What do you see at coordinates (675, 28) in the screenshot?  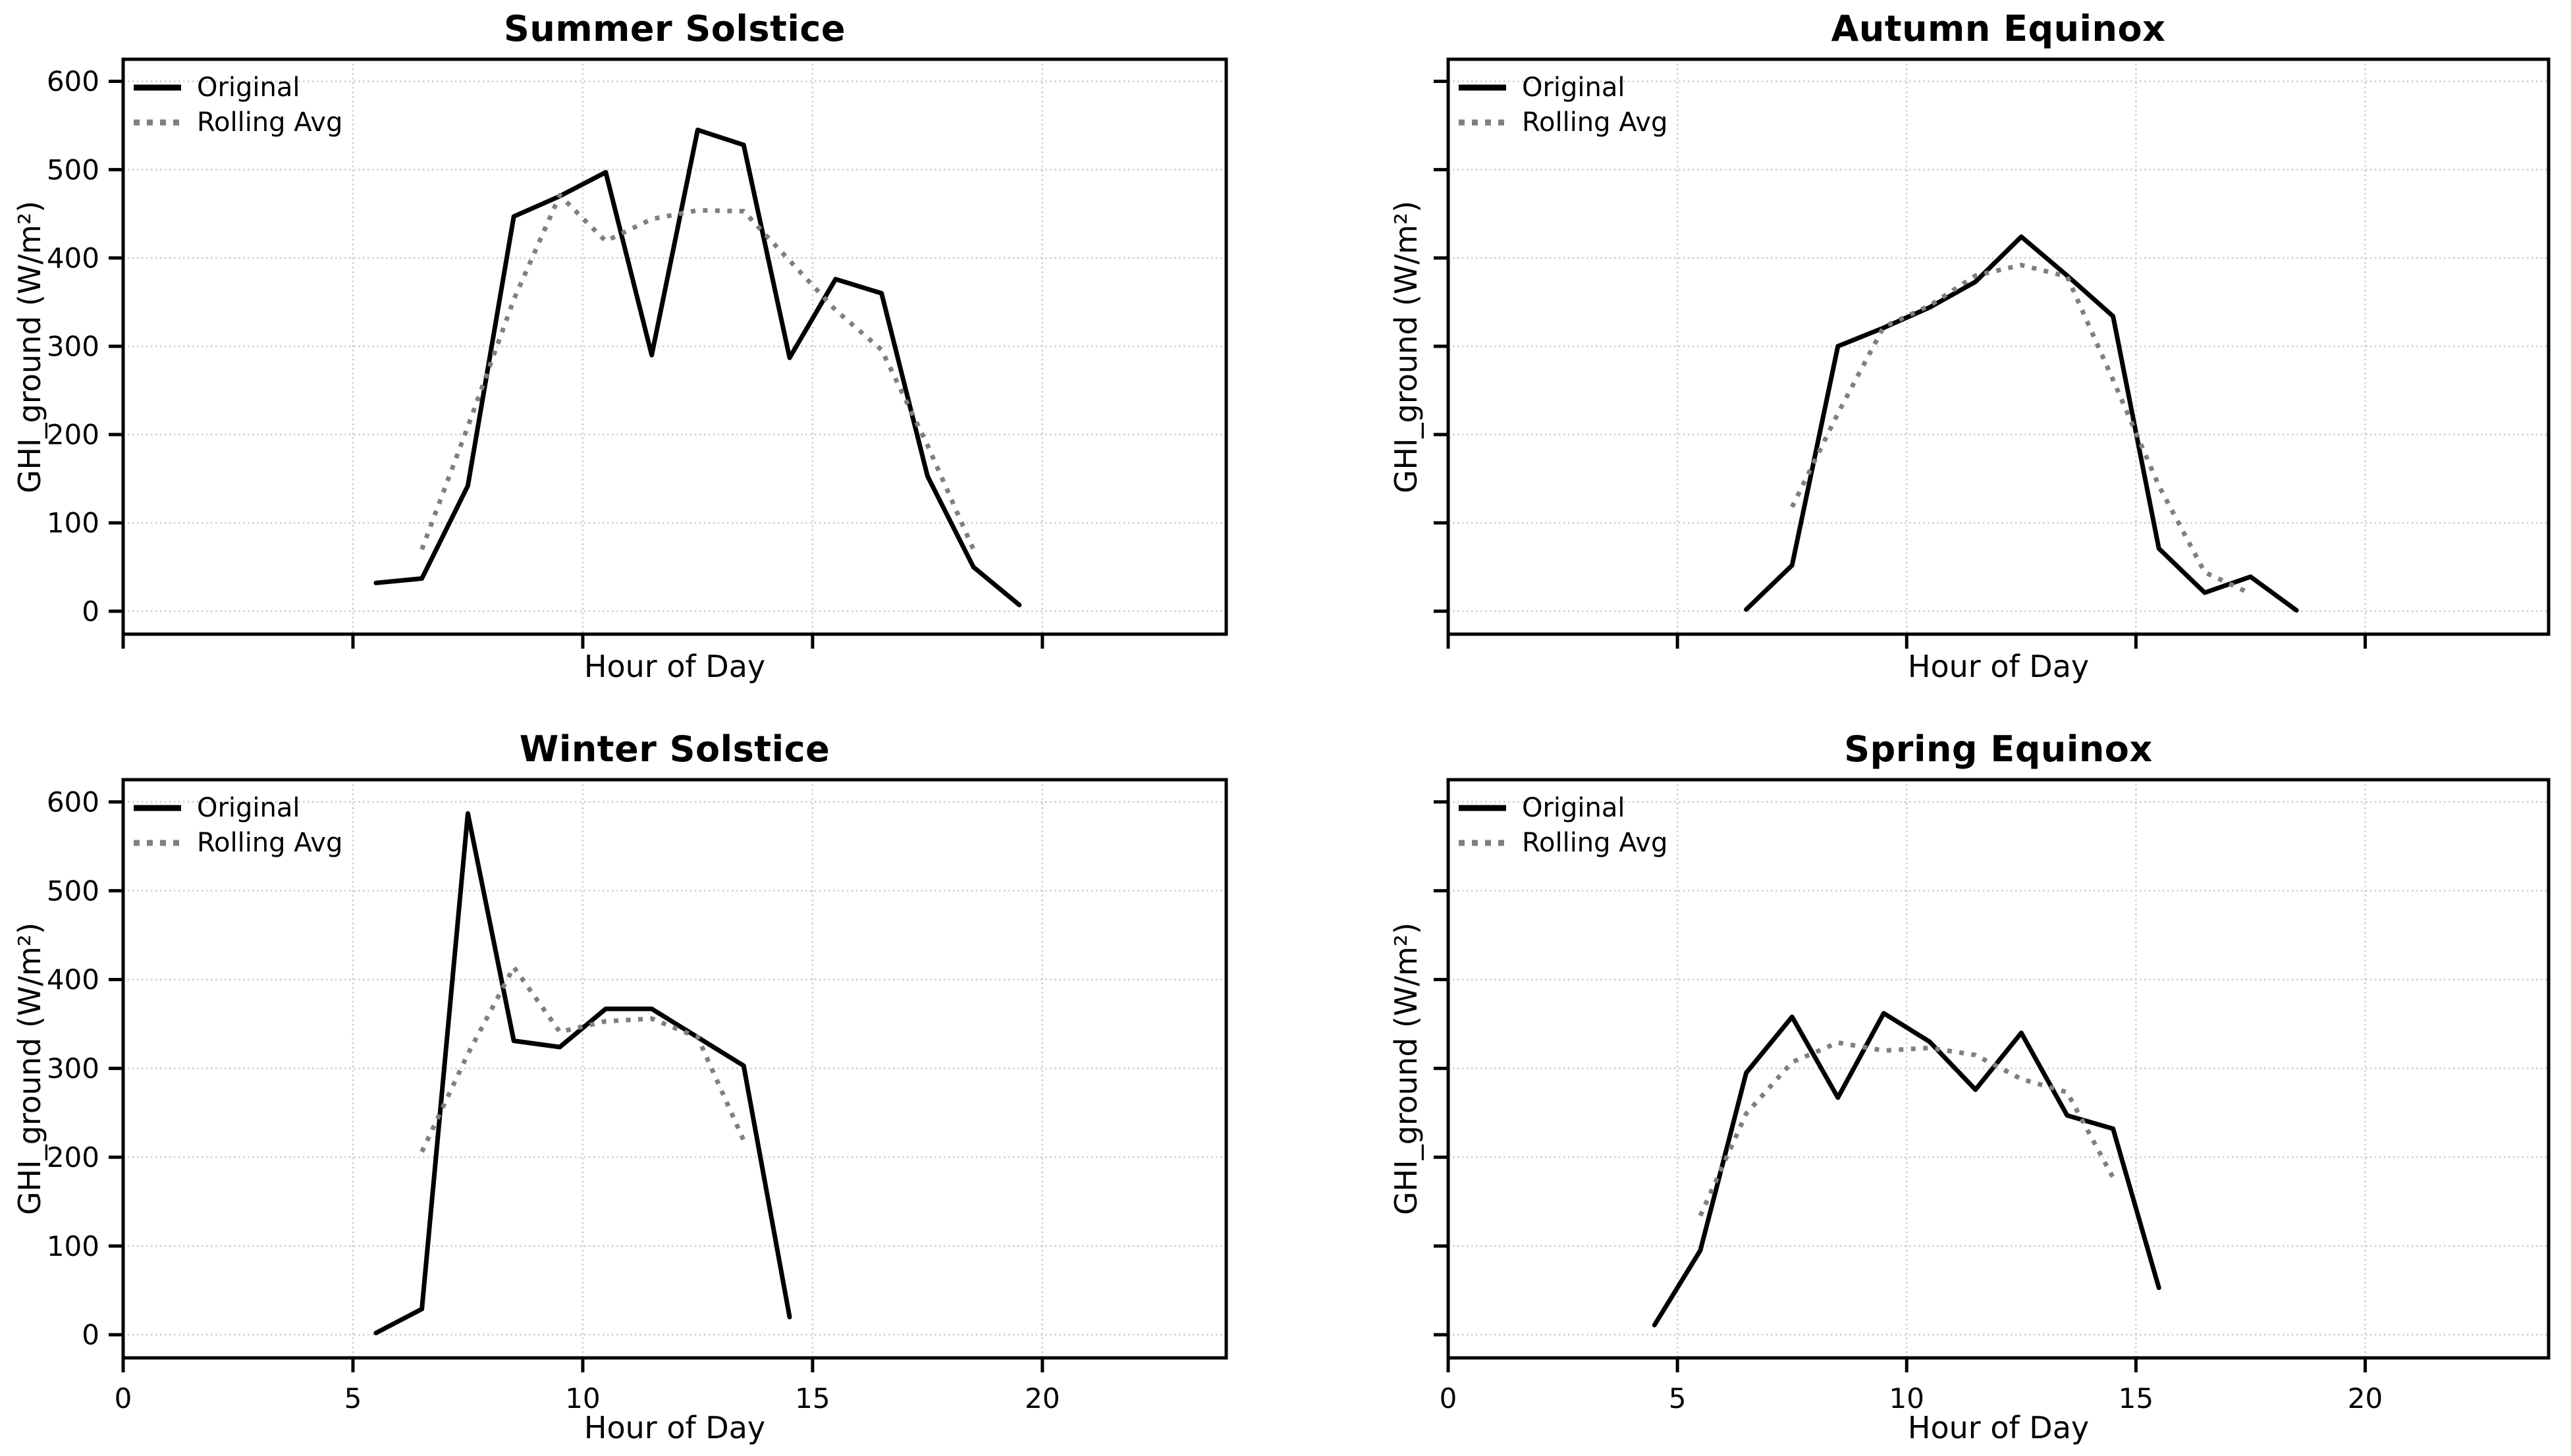 I see `subplot-title: Summer Solstice` at bounding box center [675, 28].